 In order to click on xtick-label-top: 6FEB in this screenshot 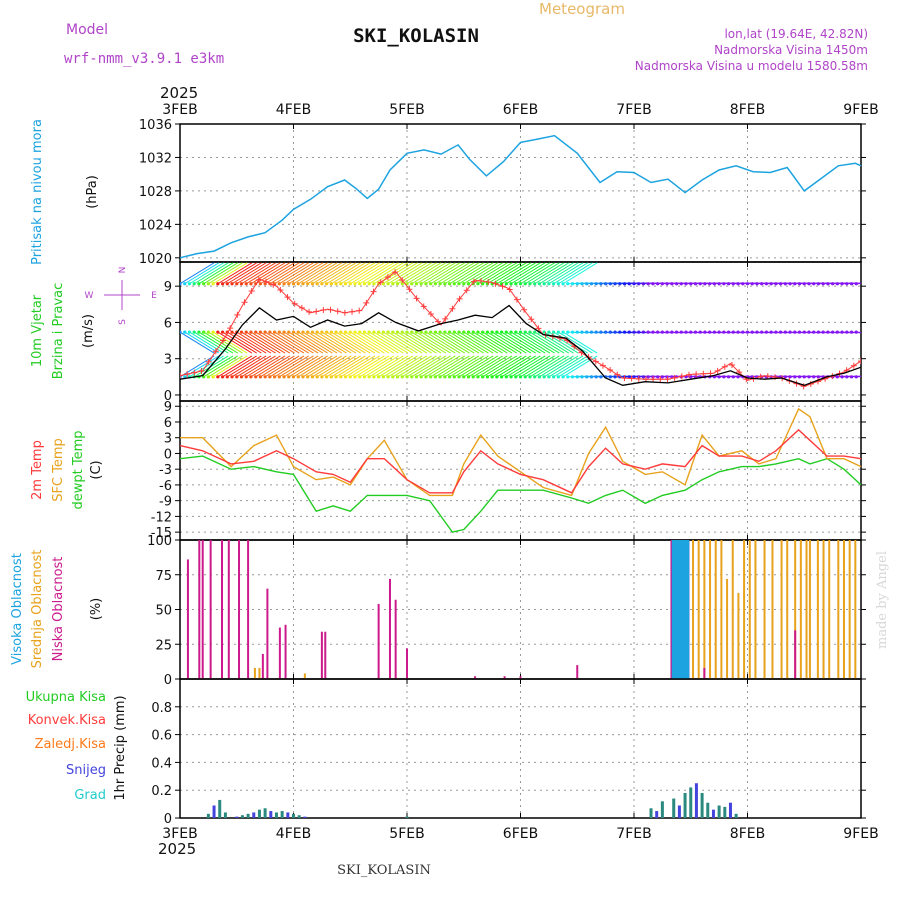, I will do `click(520, 110)`.